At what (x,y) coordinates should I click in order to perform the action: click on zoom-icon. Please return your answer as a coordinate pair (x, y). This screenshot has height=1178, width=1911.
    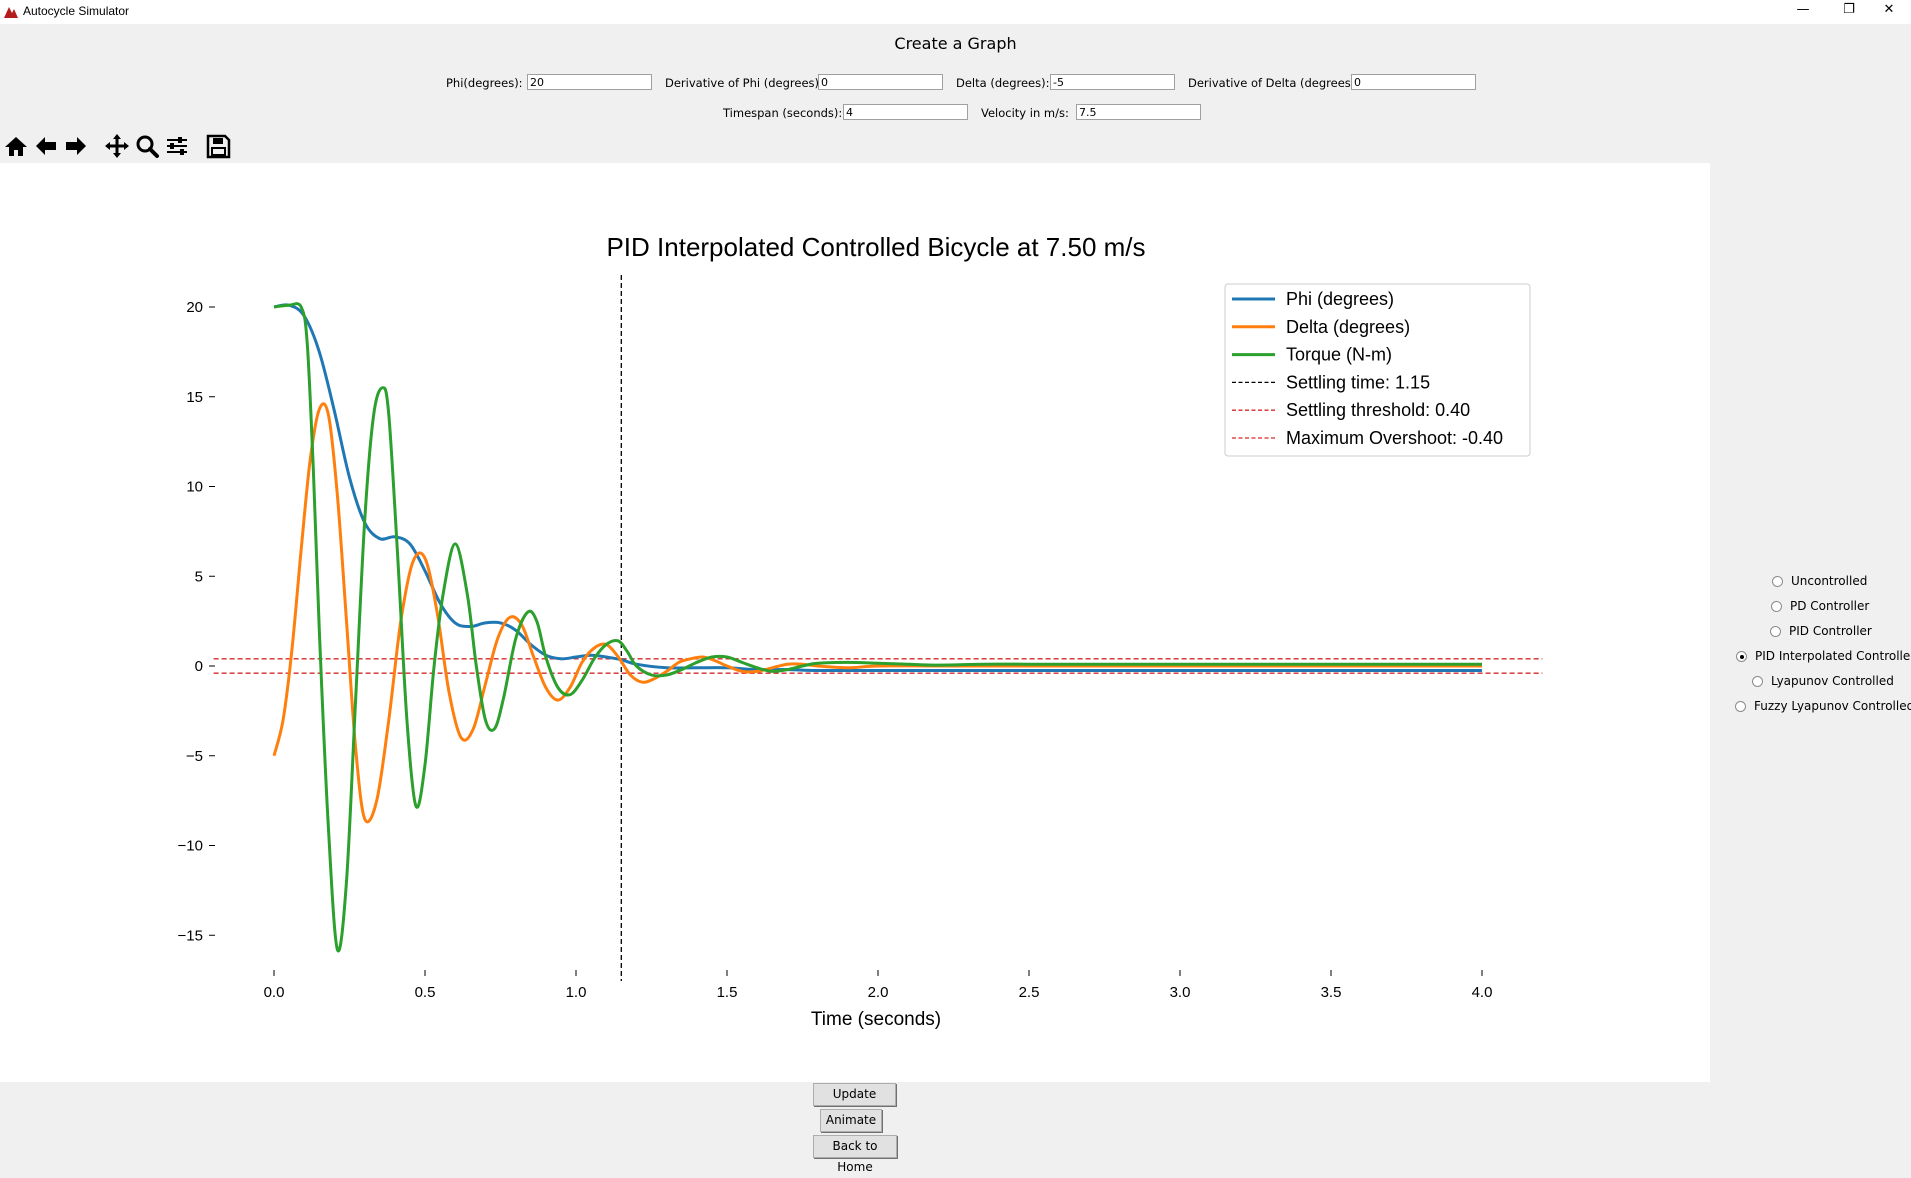
    Looking at the image, I should click on (147, 146).